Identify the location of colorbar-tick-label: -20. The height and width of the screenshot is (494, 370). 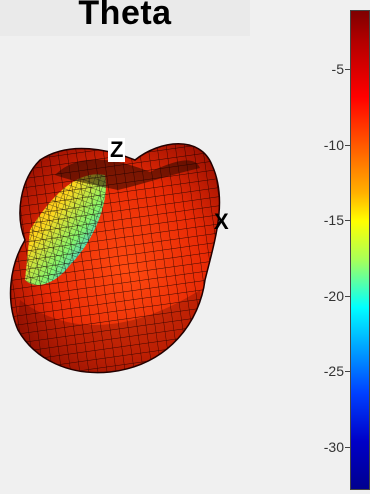
(333, 295).